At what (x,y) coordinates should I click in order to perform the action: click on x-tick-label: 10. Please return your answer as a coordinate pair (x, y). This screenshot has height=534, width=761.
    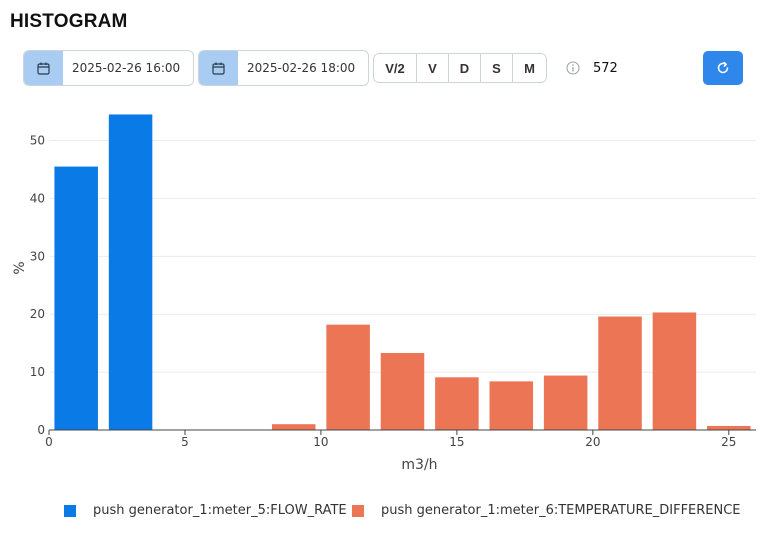
    Looking at the image, I should click on (320, 442).